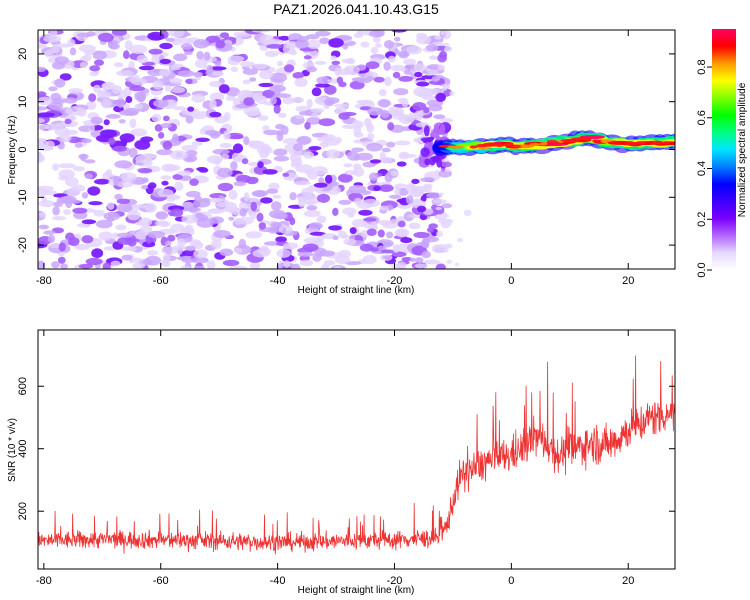 The image size is (750, 600). I want to click on x-tick-label: -60, so click(161, 581).